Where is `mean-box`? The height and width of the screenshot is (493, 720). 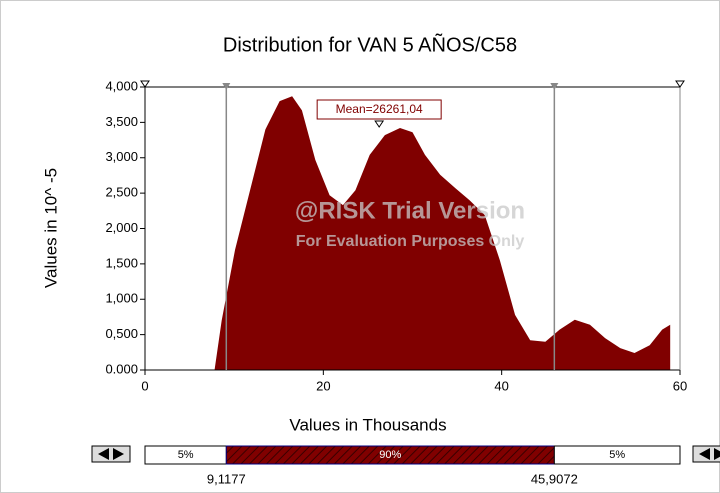
mean-box is located at coordinates (379, 109).